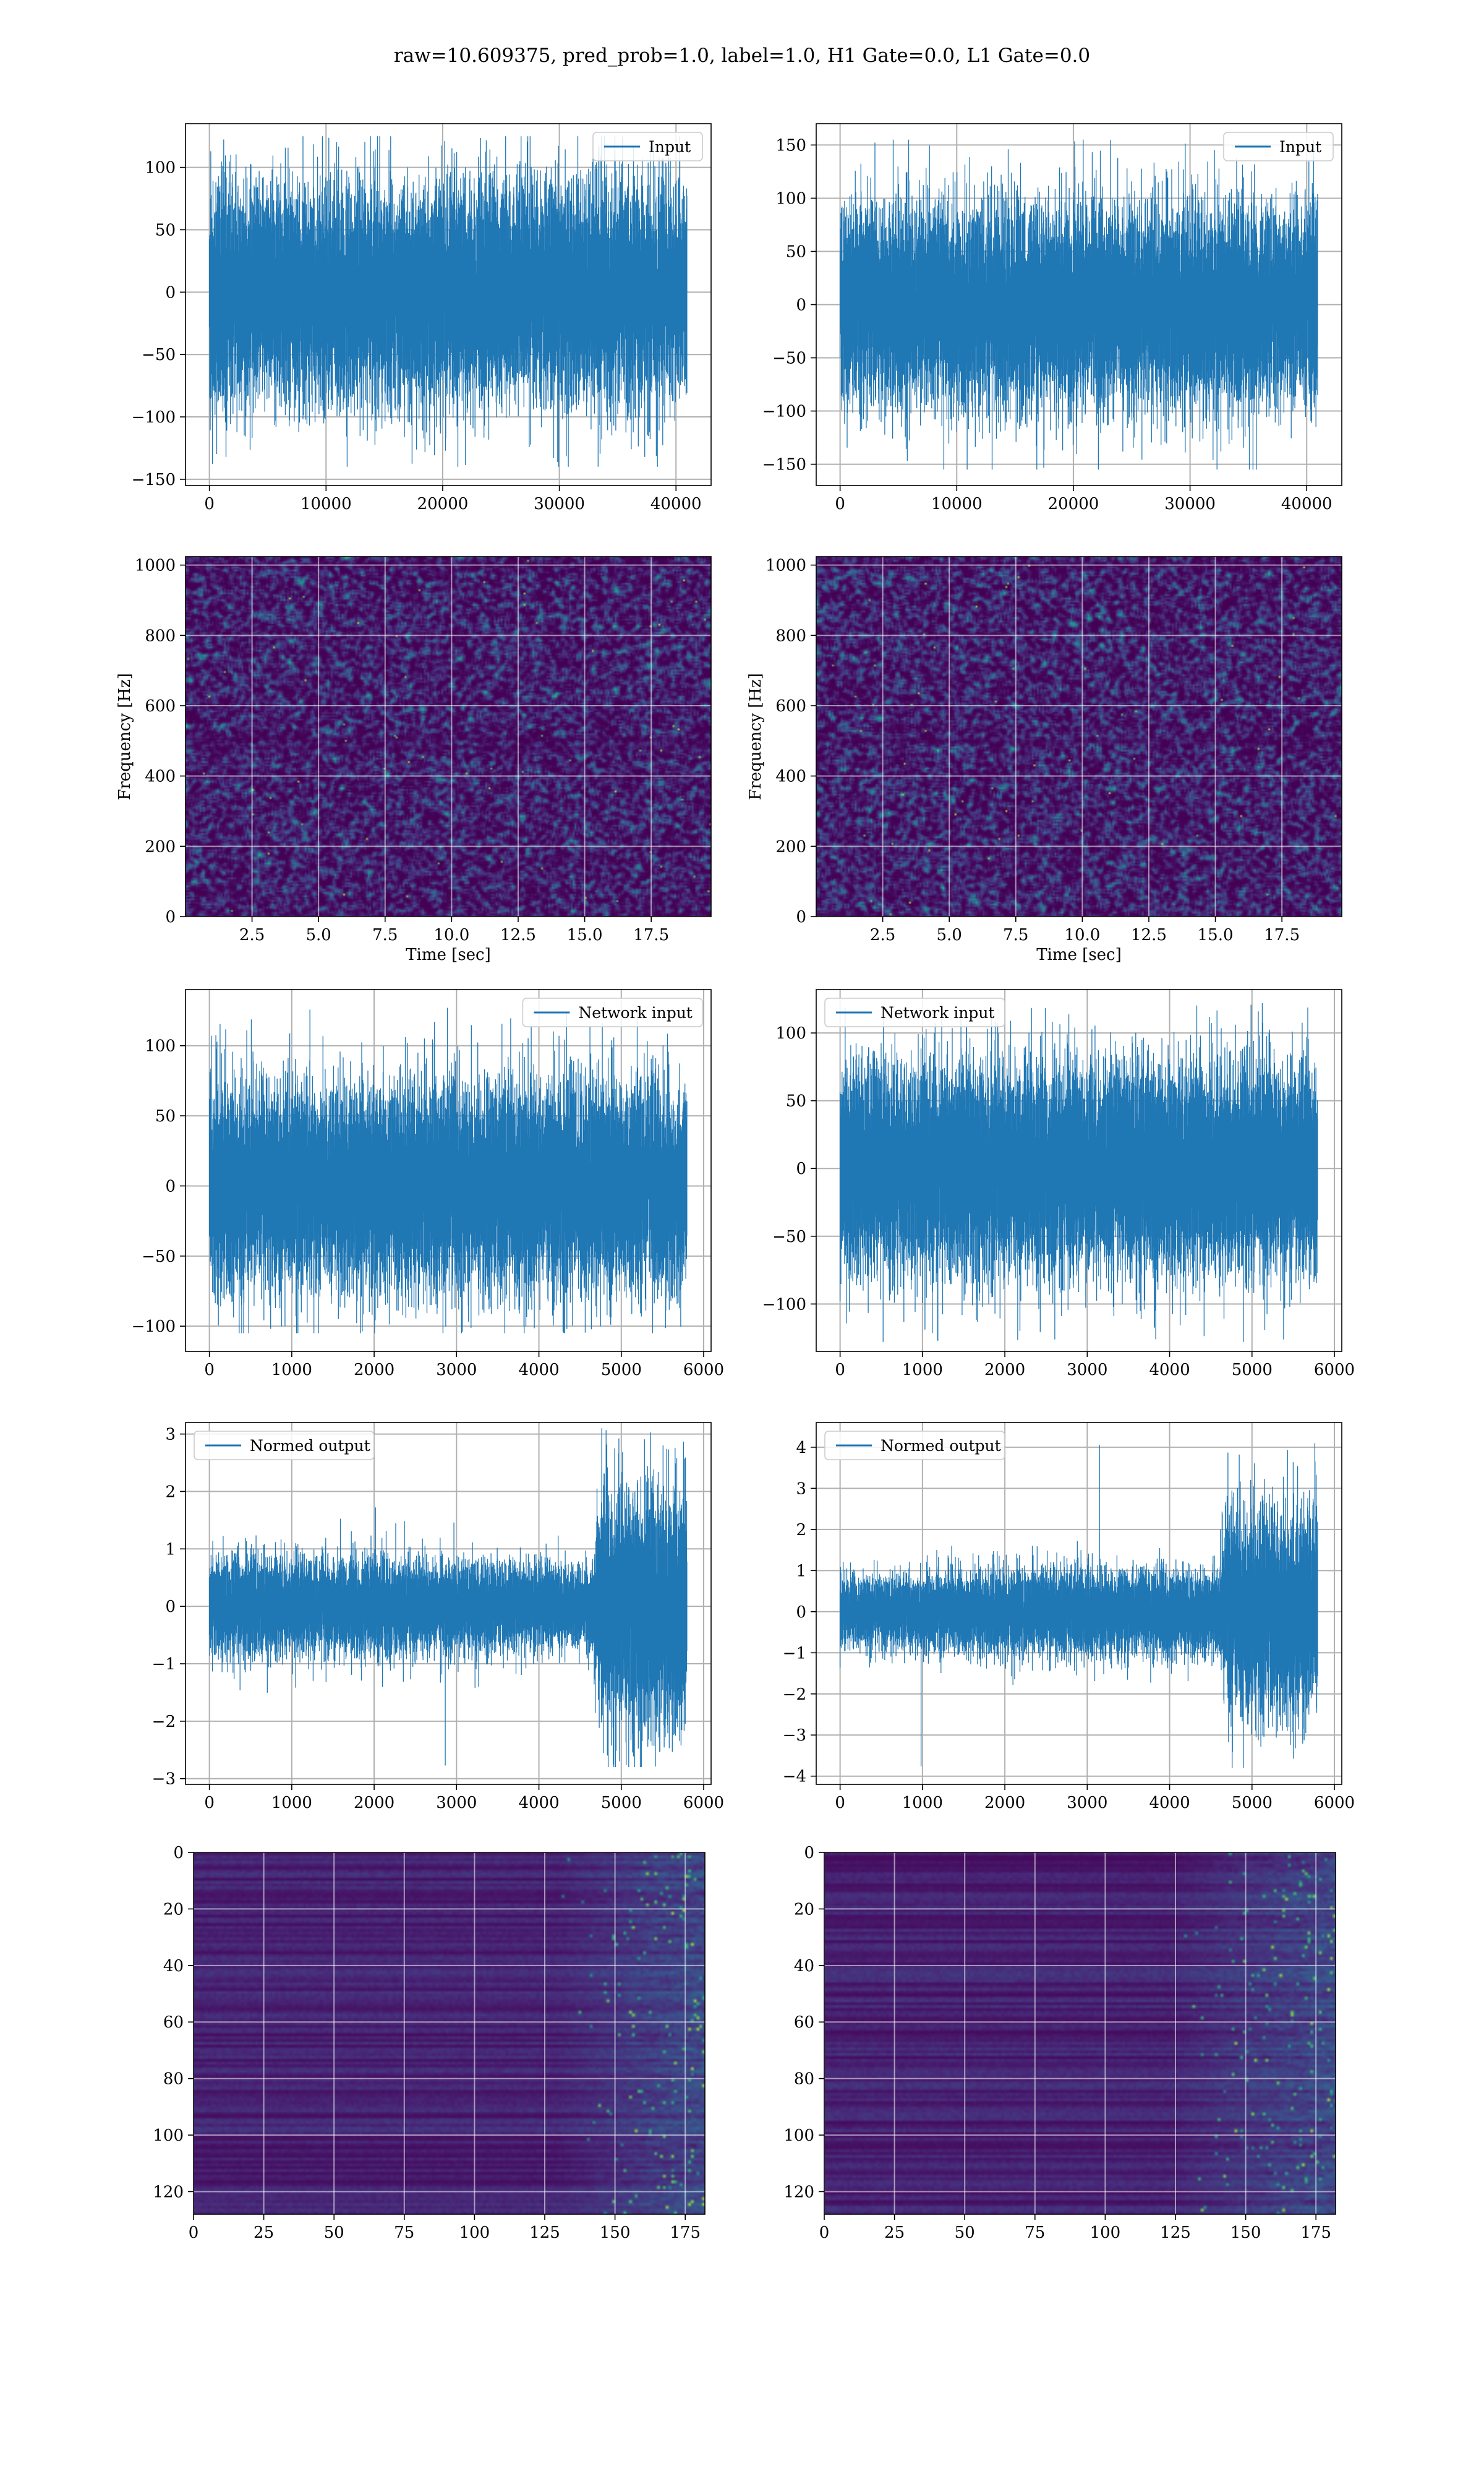  I want to click on y-tick-label: 120, so click(798, 2192).